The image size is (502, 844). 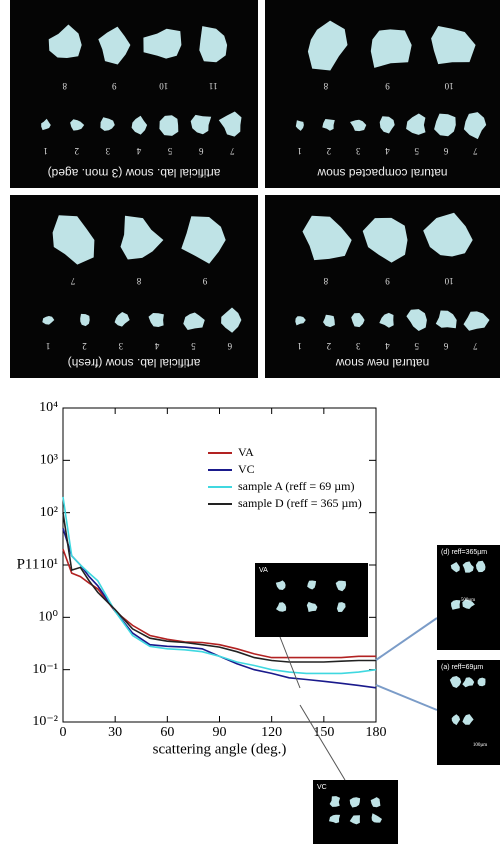 I want to click on y-tick-label: 10⁻¹, so click(x=45, y=669).